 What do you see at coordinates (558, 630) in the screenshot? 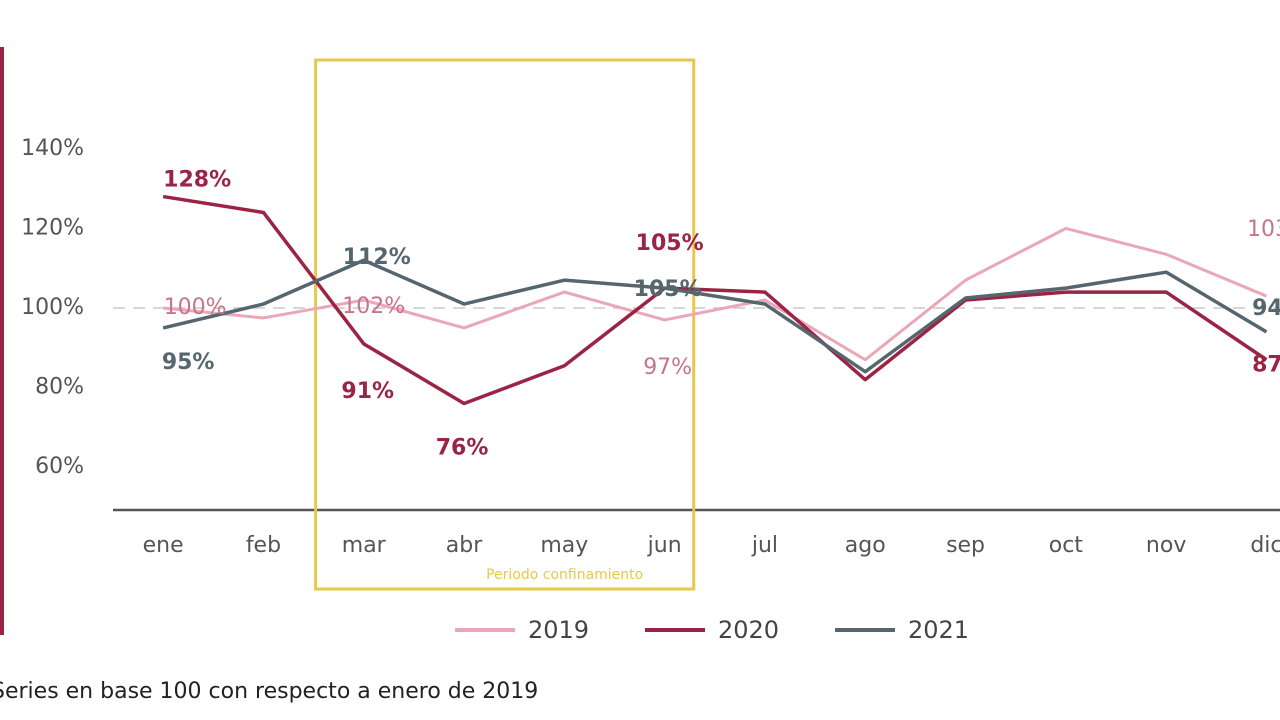
I see `legend-label: 2019` at bounding box center [558, 630].